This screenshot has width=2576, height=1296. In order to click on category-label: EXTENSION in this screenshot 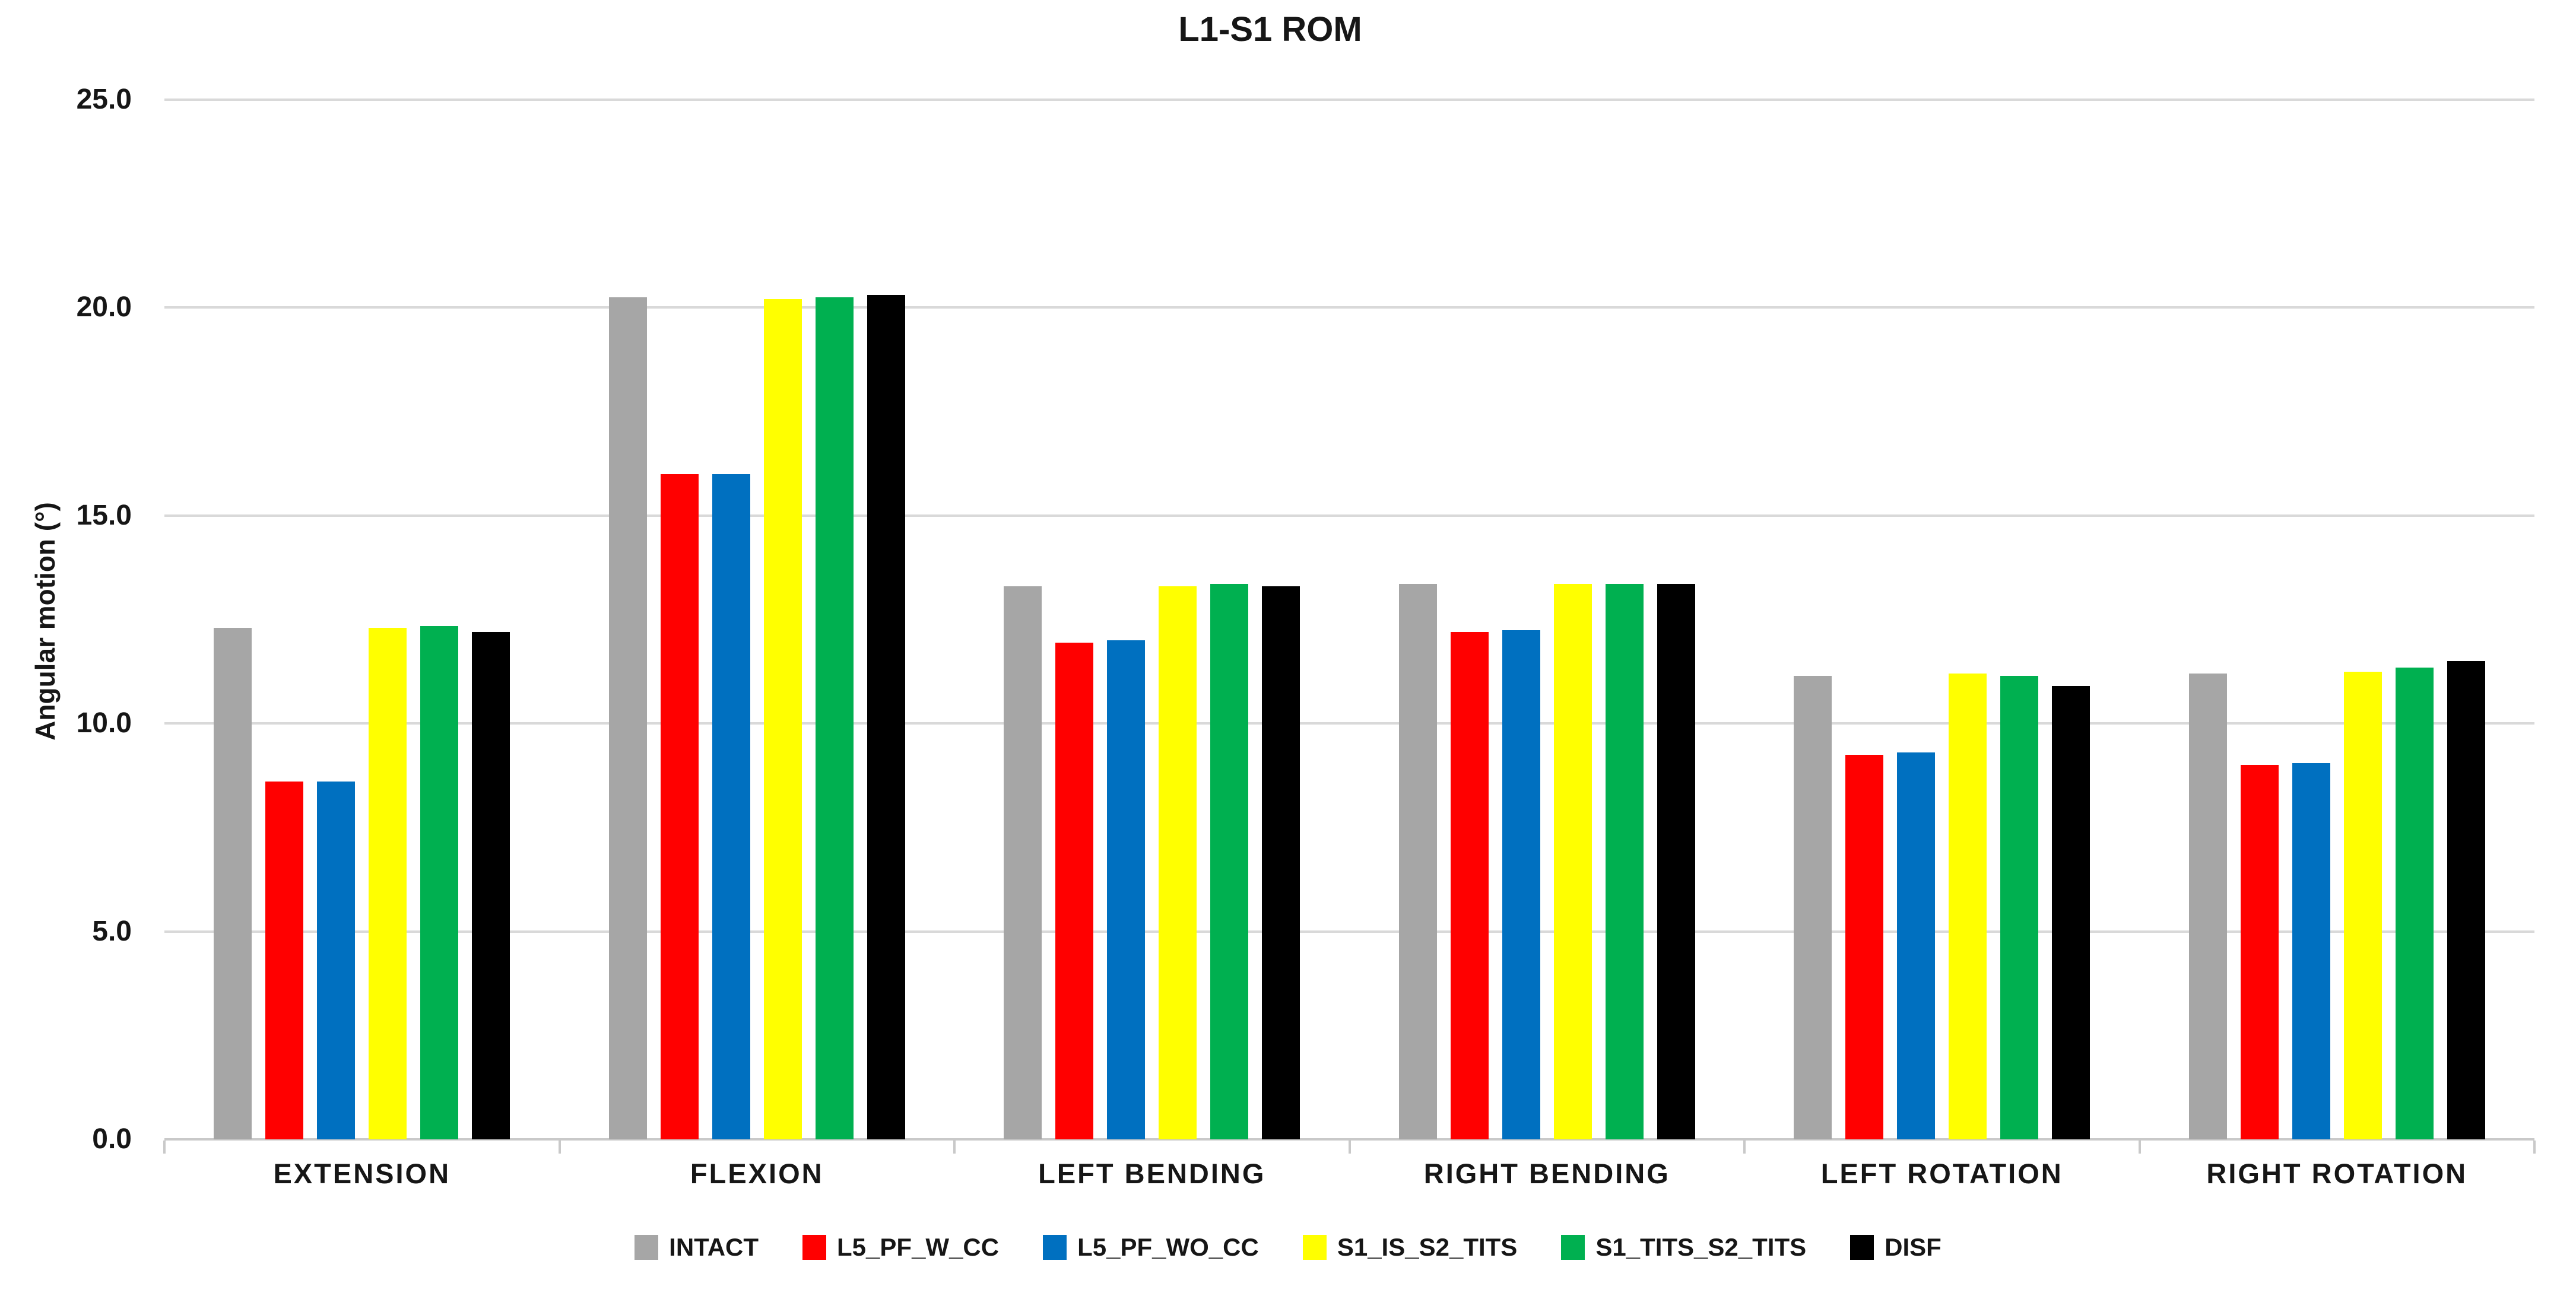, I will do `click(362, 1173)`.